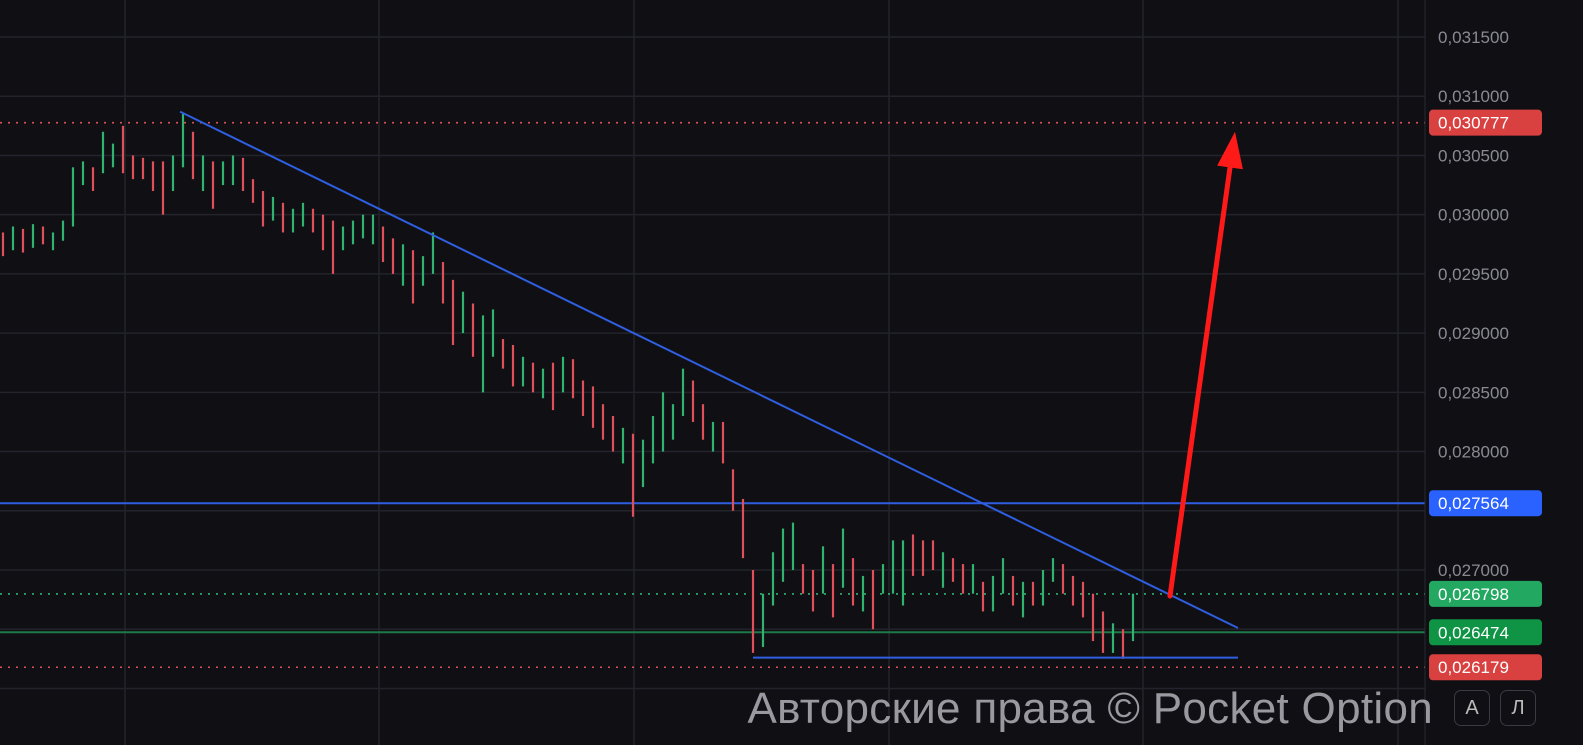 The image size is (1583, 745). What do you see at coordinates (1472, 708) in the screenshot?
I see `auto-scale-button: A` at bounding box center [1472, 708].